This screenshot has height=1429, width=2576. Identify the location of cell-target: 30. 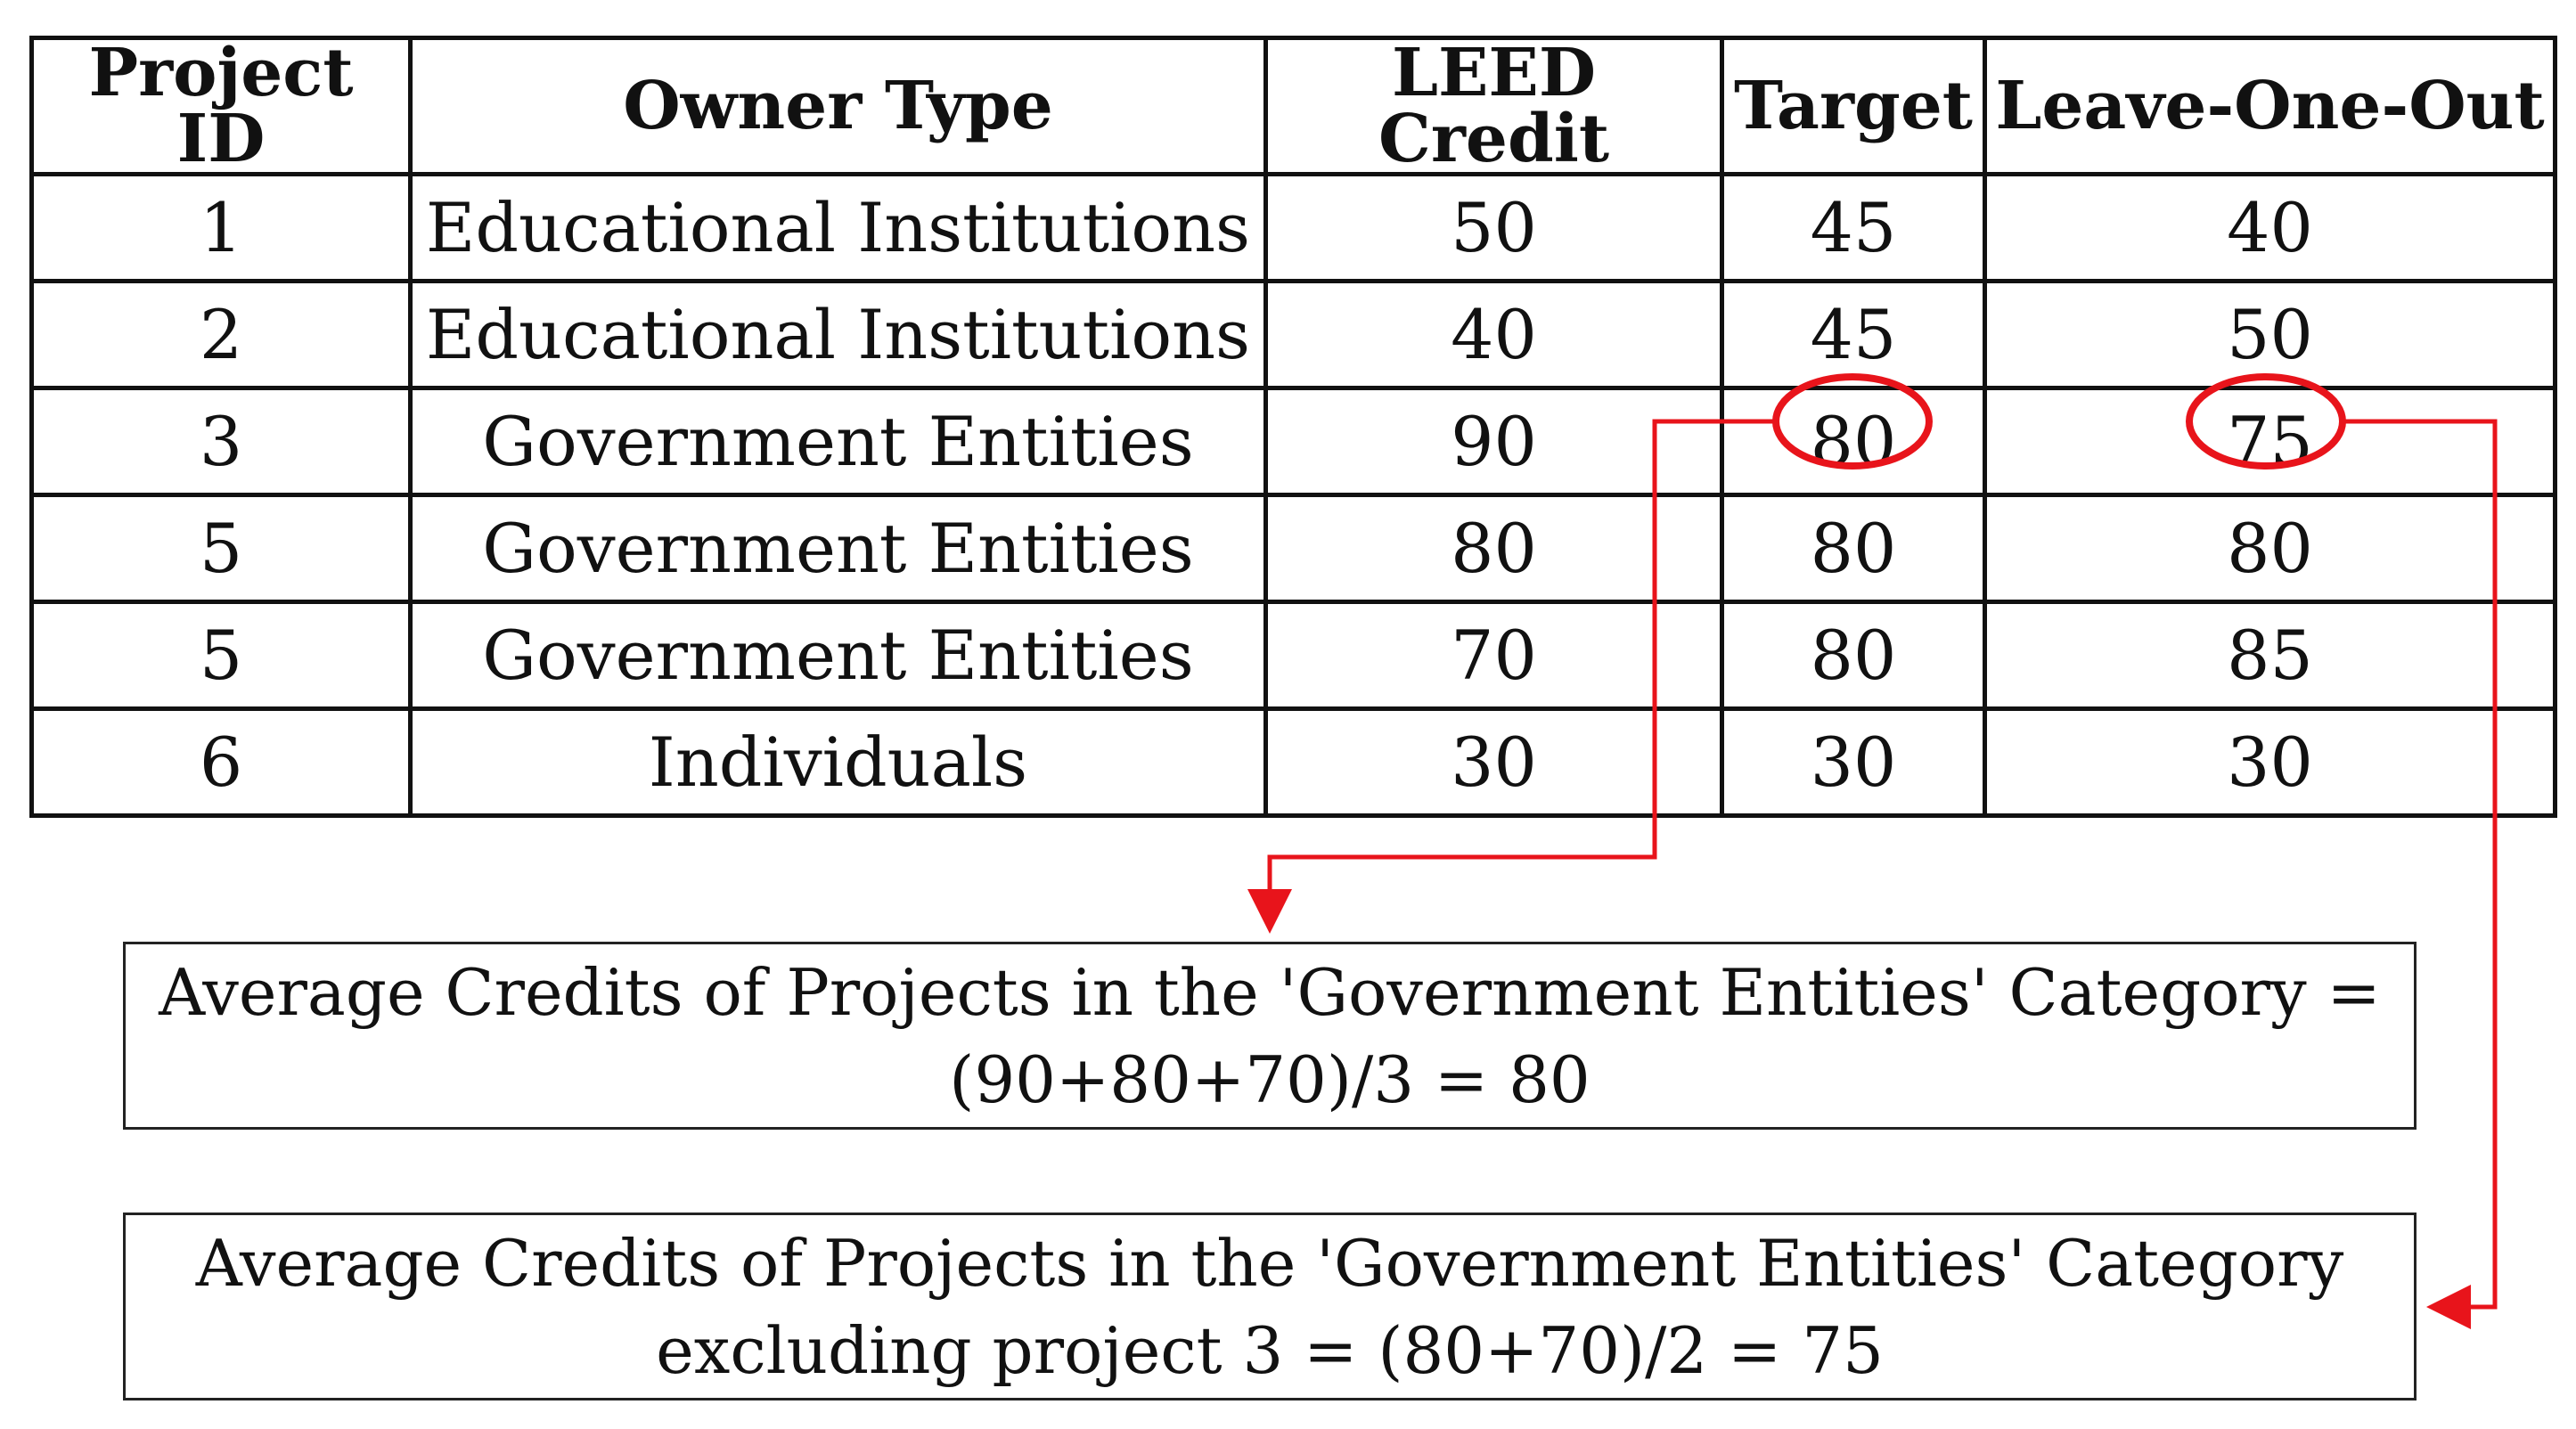
(1853, 762).